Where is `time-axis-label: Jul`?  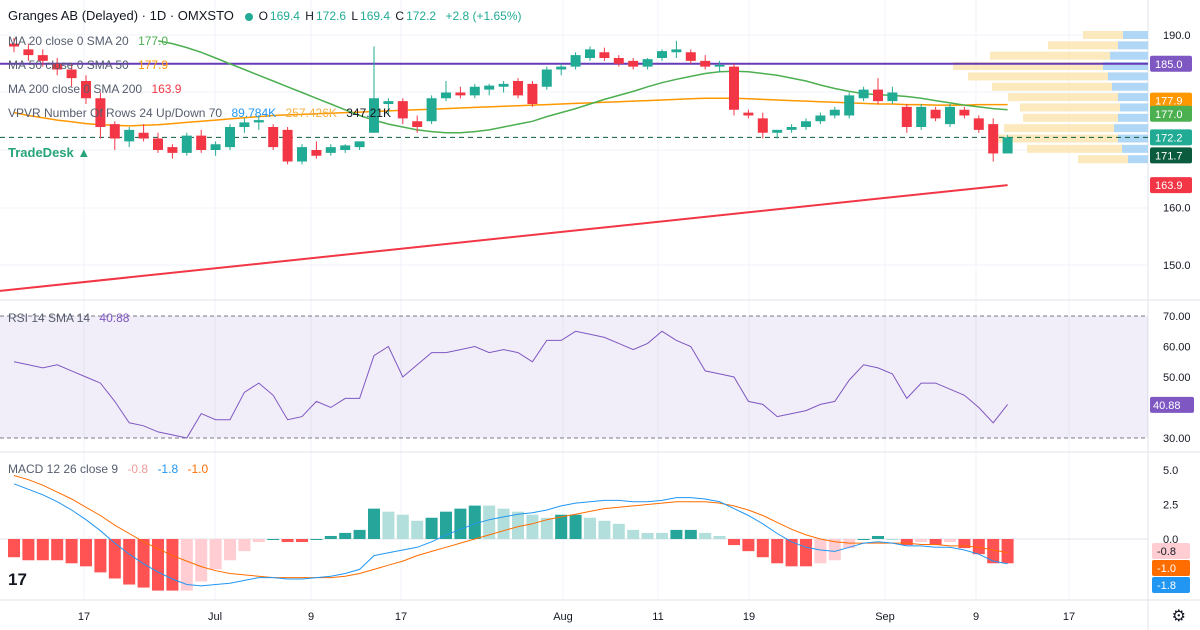
time-axis-label: Jul is located at coordinates (215, 617).